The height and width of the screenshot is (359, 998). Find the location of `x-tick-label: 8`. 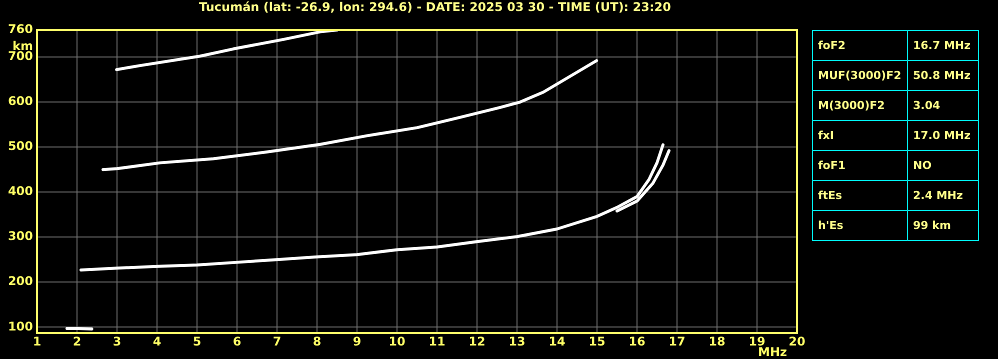

x-tick-label: 8 is located at coordinates (317, 341).